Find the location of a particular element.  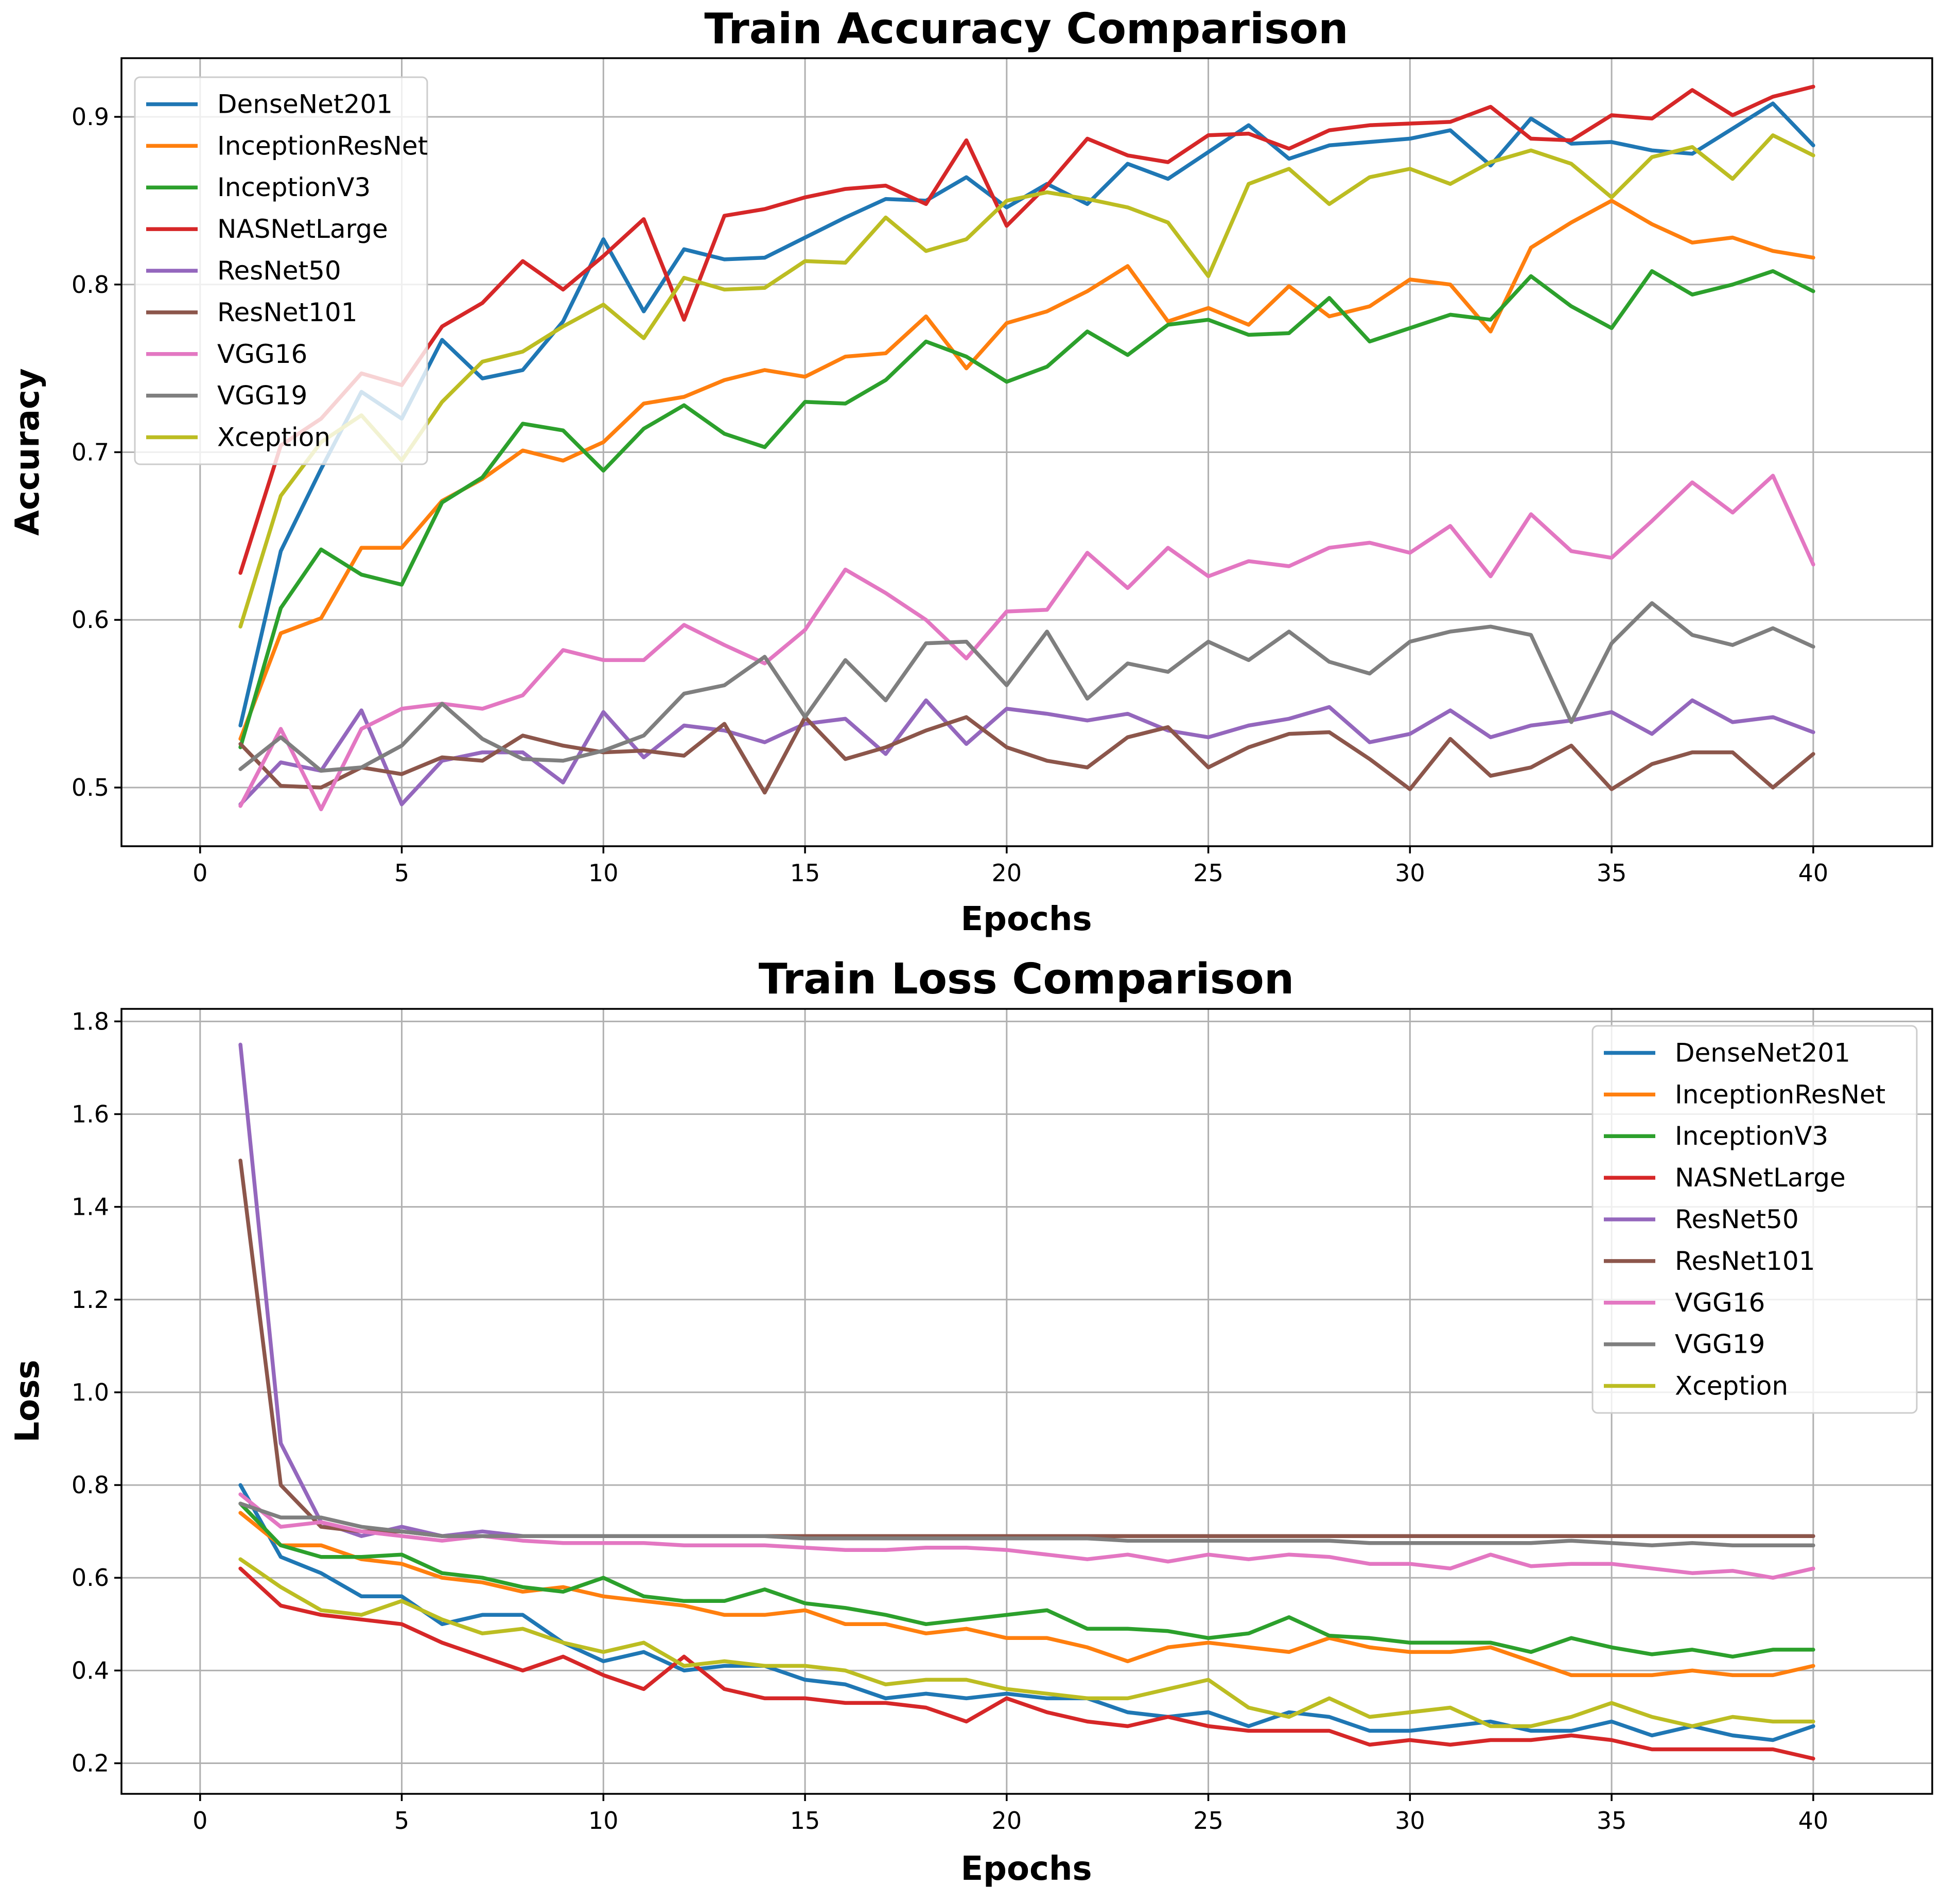

accuracy-y-tick-label: 0.5 is located at coordinates (91, 787).